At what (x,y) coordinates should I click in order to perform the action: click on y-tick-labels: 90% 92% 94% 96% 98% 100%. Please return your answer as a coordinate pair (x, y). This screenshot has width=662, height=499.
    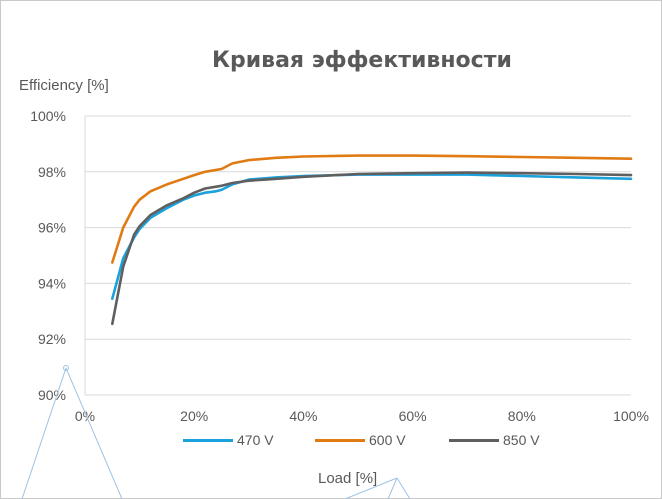
    Looking at the image, I should click on (48, 255).